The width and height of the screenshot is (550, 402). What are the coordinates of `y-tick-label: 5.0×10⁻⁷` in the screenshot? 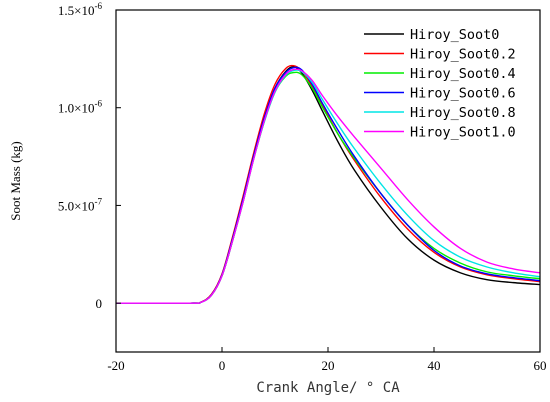 It's located at (80, 204).